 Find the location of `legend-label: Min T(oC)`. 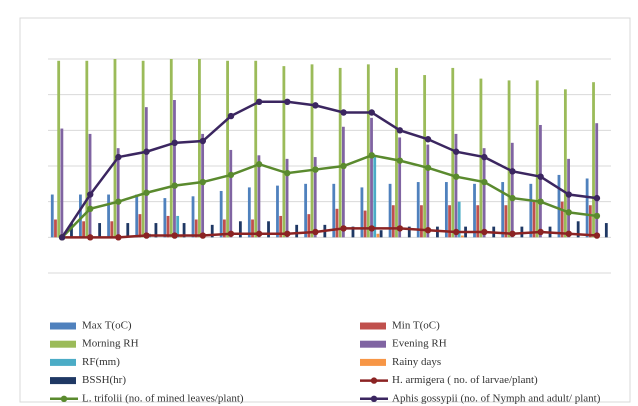

legend-label: Min T(oC) is located at coordinates (416, 326).